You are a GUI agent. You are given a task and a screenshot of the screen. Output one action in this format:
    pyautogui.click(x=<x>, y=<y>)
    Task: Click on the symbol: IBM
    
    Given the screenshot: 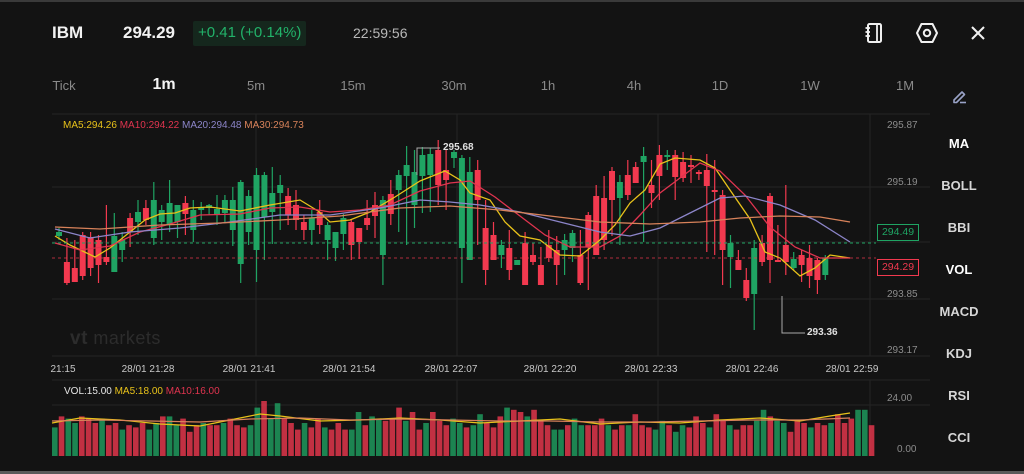 What is the action you would take?
    pyautogui.click(x=68, y=32)
    